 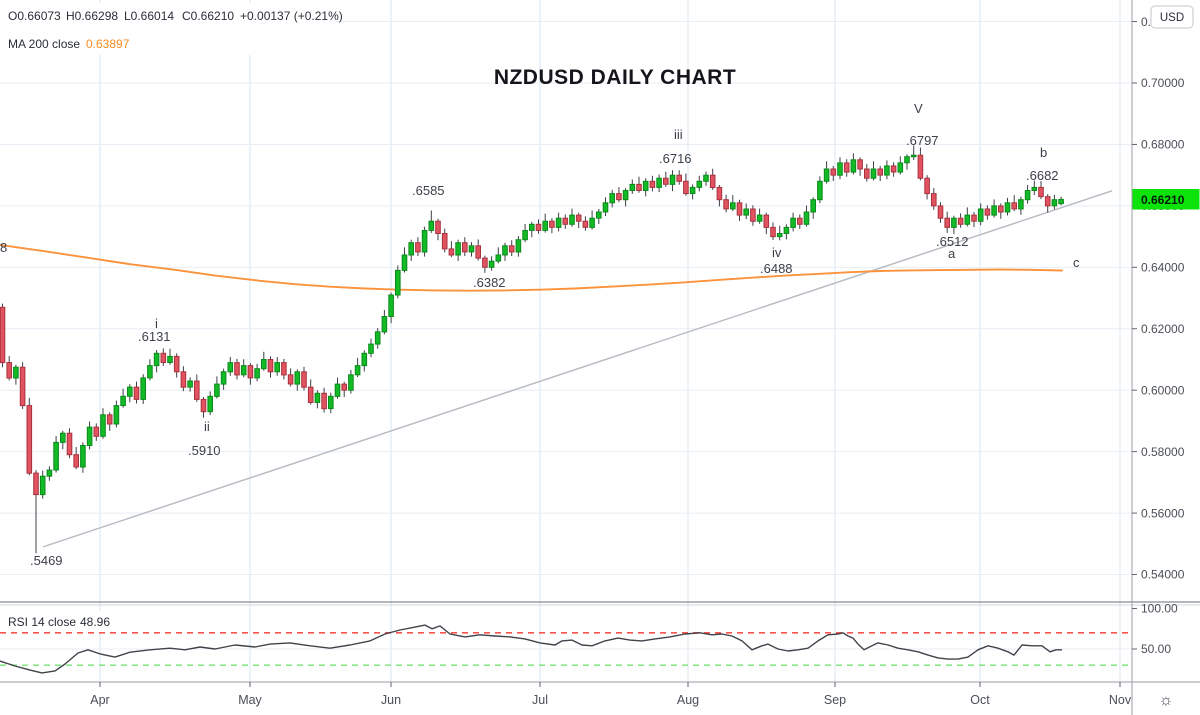 I want to click on legend-backdrop, so click(x=167, y=29).